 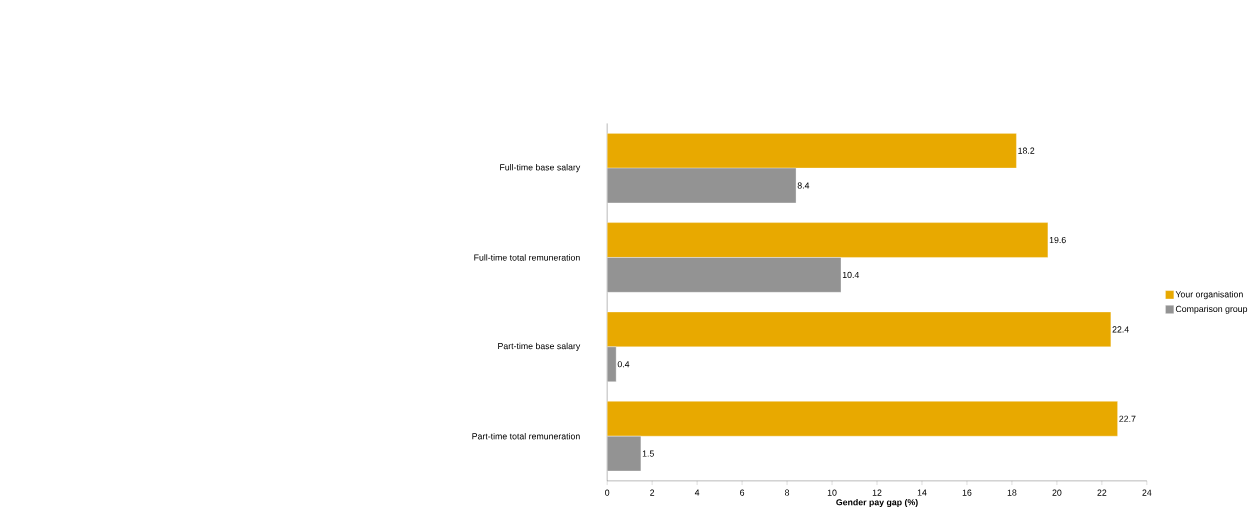 I want to click on x-tick-label: 20, so click(x=1057, y=492).